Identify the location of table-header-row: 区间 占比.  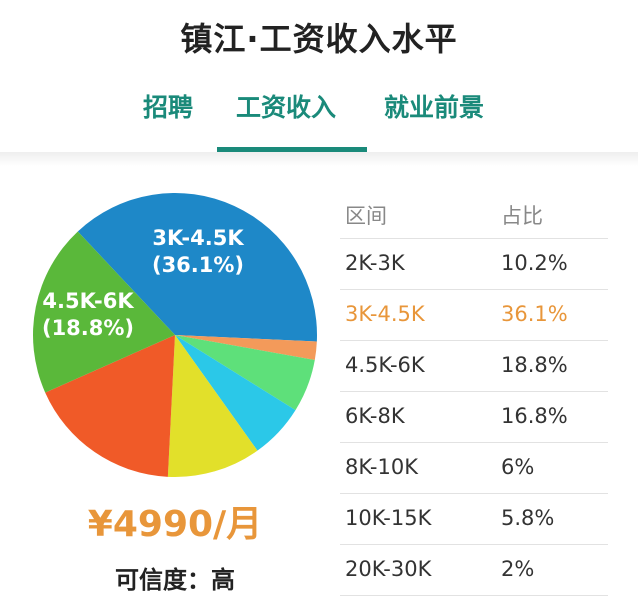
(474, 213).